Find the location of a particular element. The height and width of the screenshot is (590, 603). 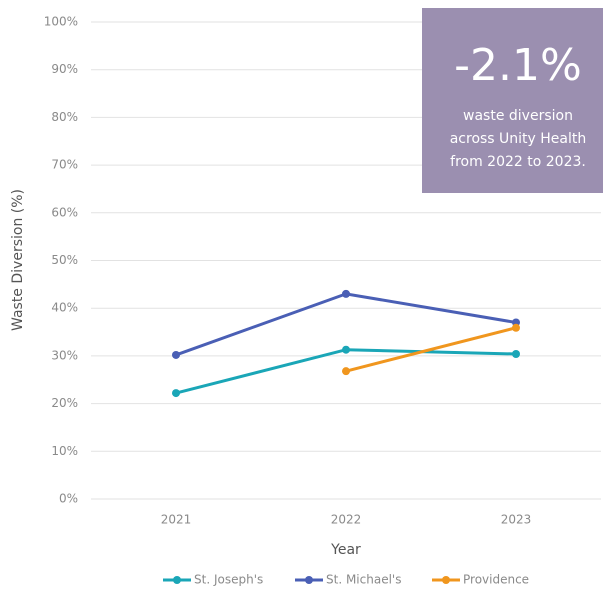

legend-label: Providence is located at coordinates (496, 580).